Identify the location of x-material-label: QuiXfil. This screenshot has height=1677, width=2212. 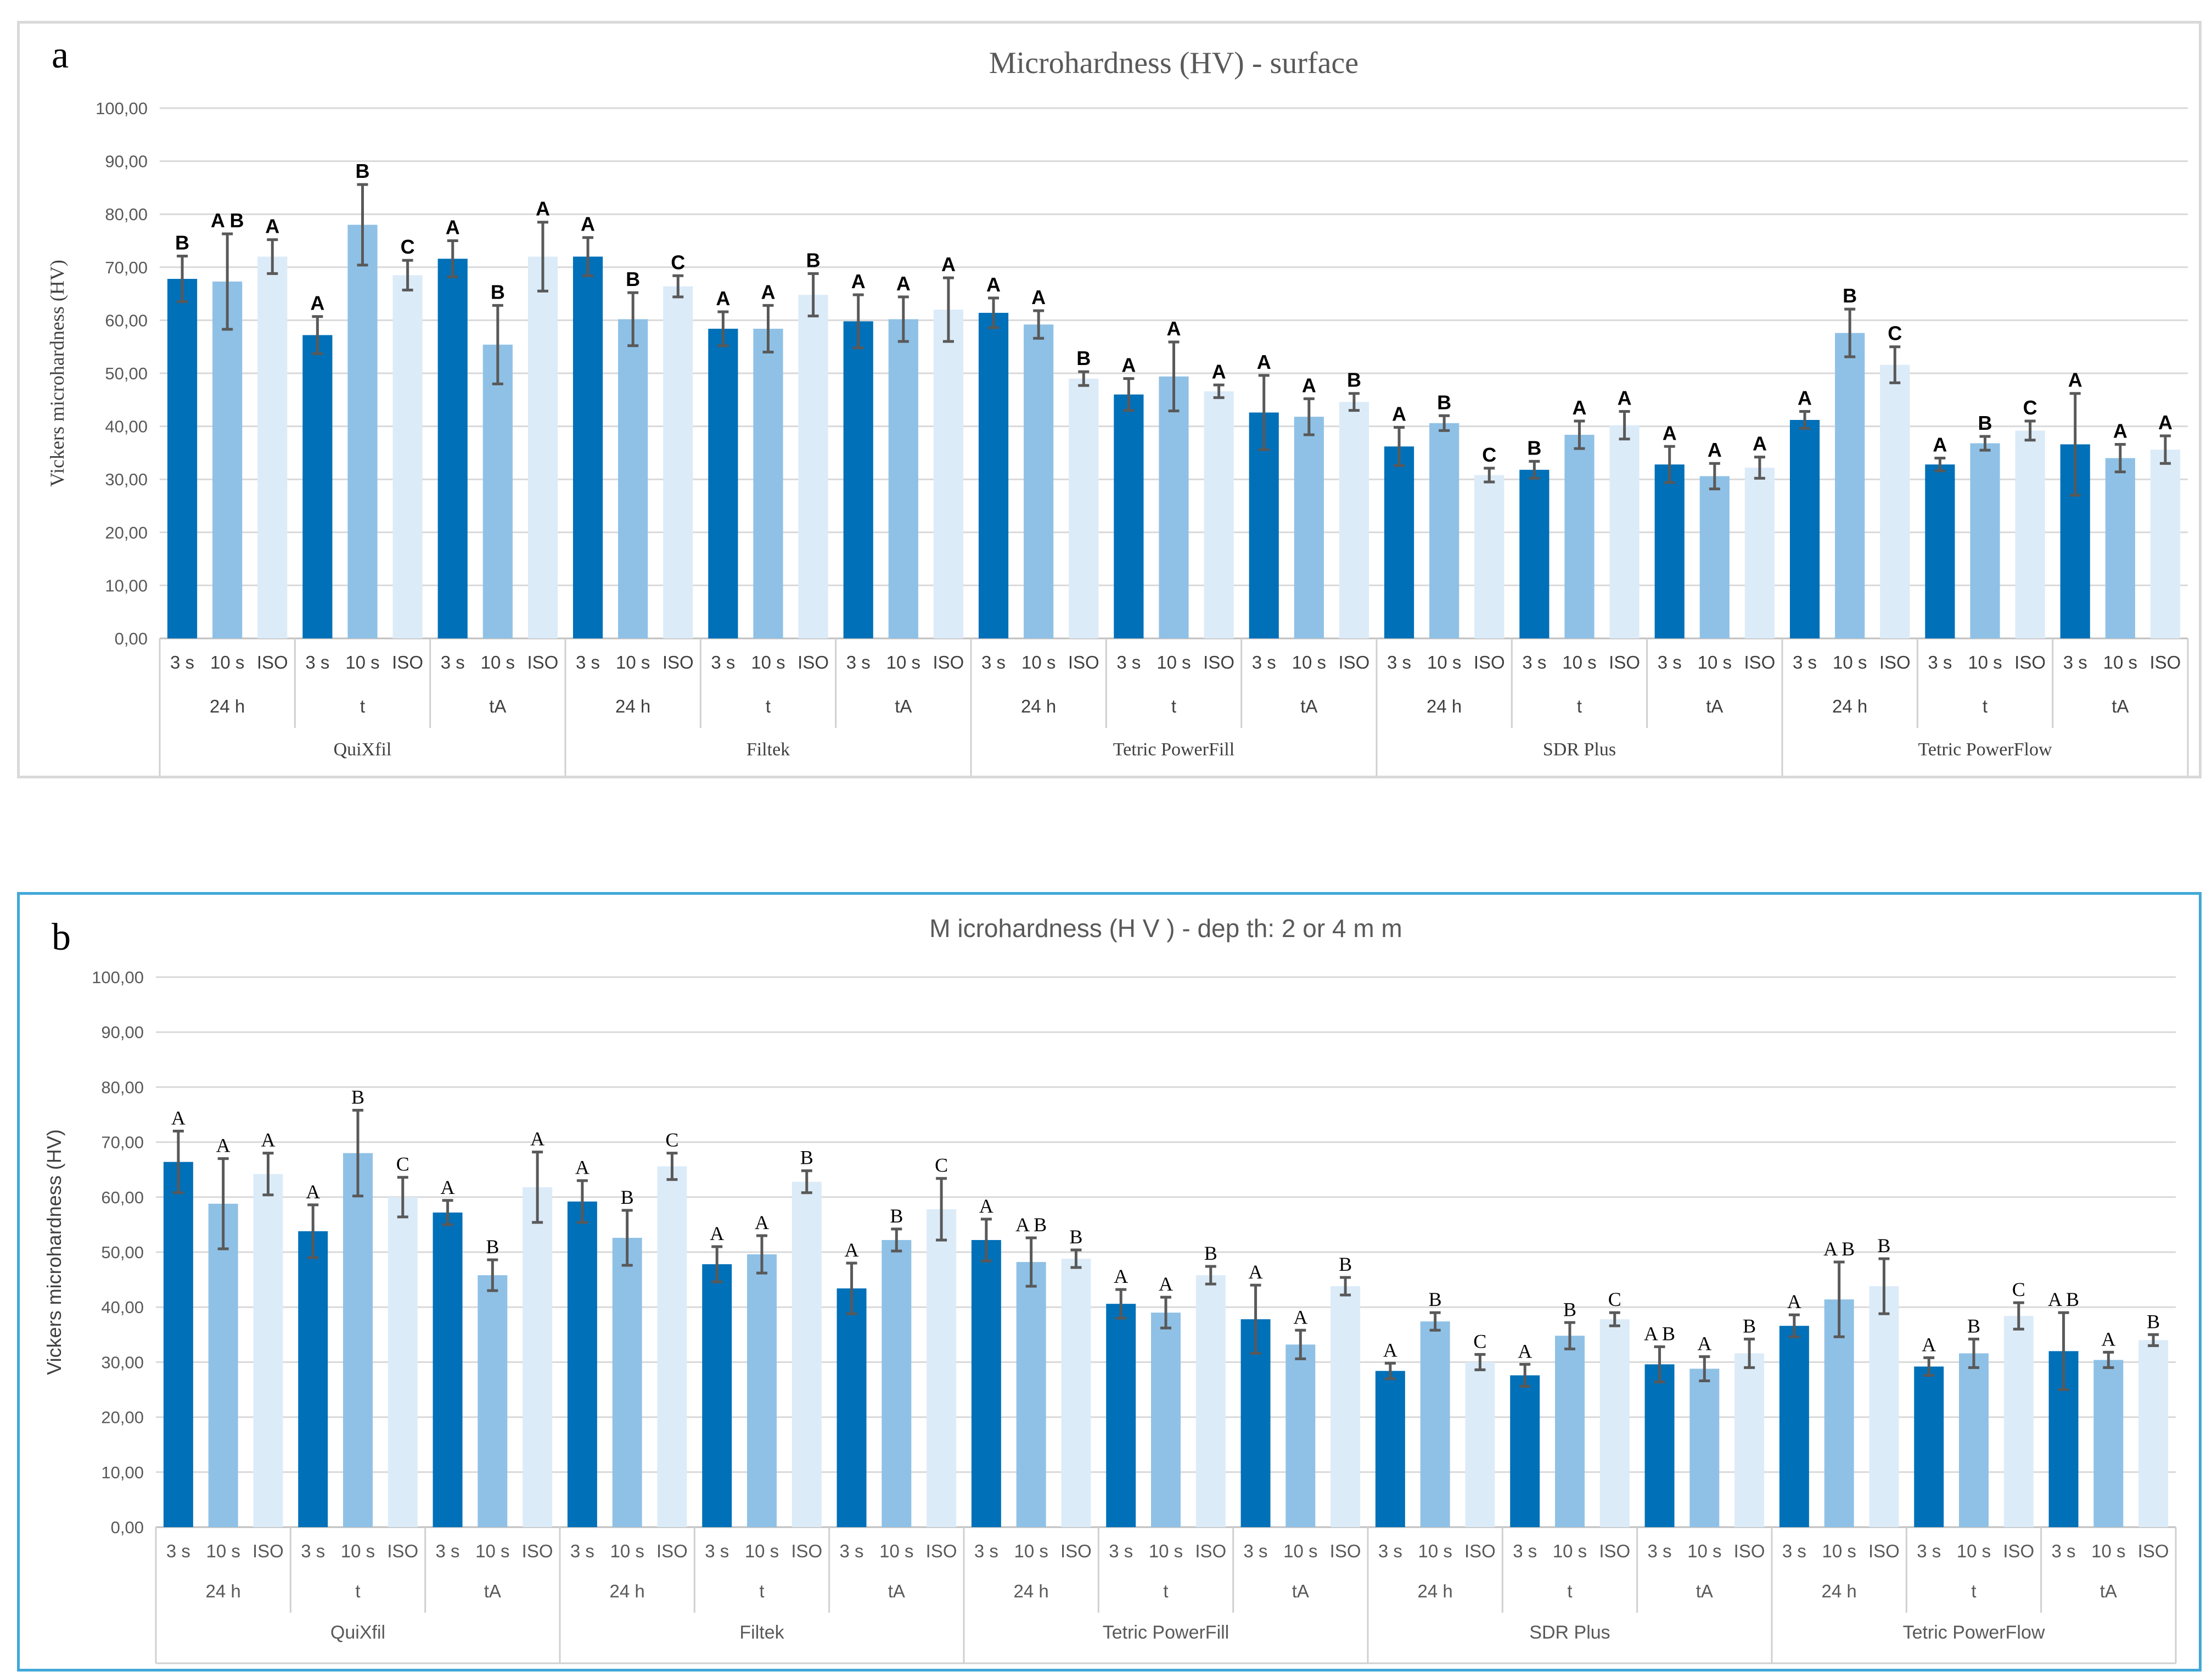
(363, 749).